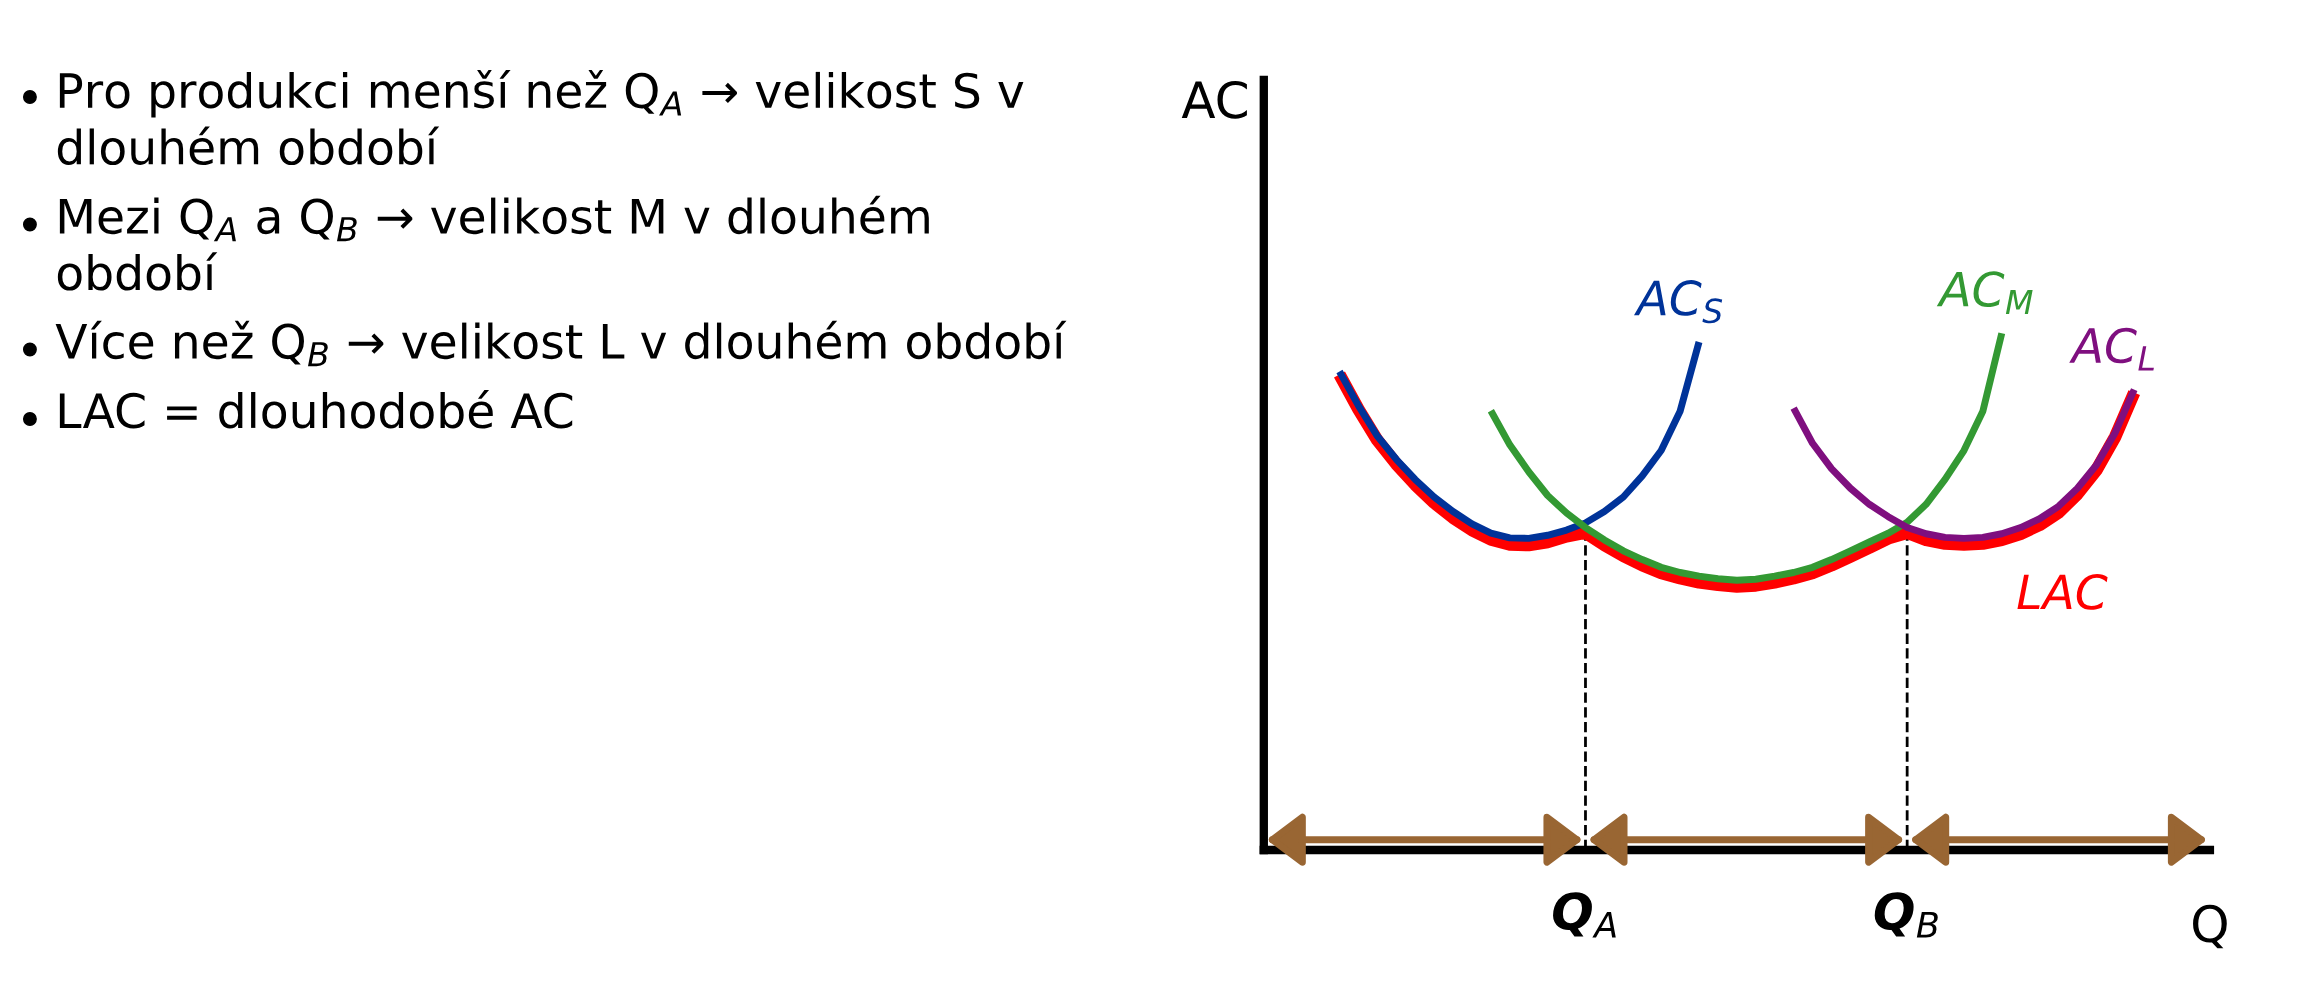  What do you see at coordinates (1984, 293) in the screenshot?
I see `series-label: AC$_{M}$` at bounding box center [1984, 293].